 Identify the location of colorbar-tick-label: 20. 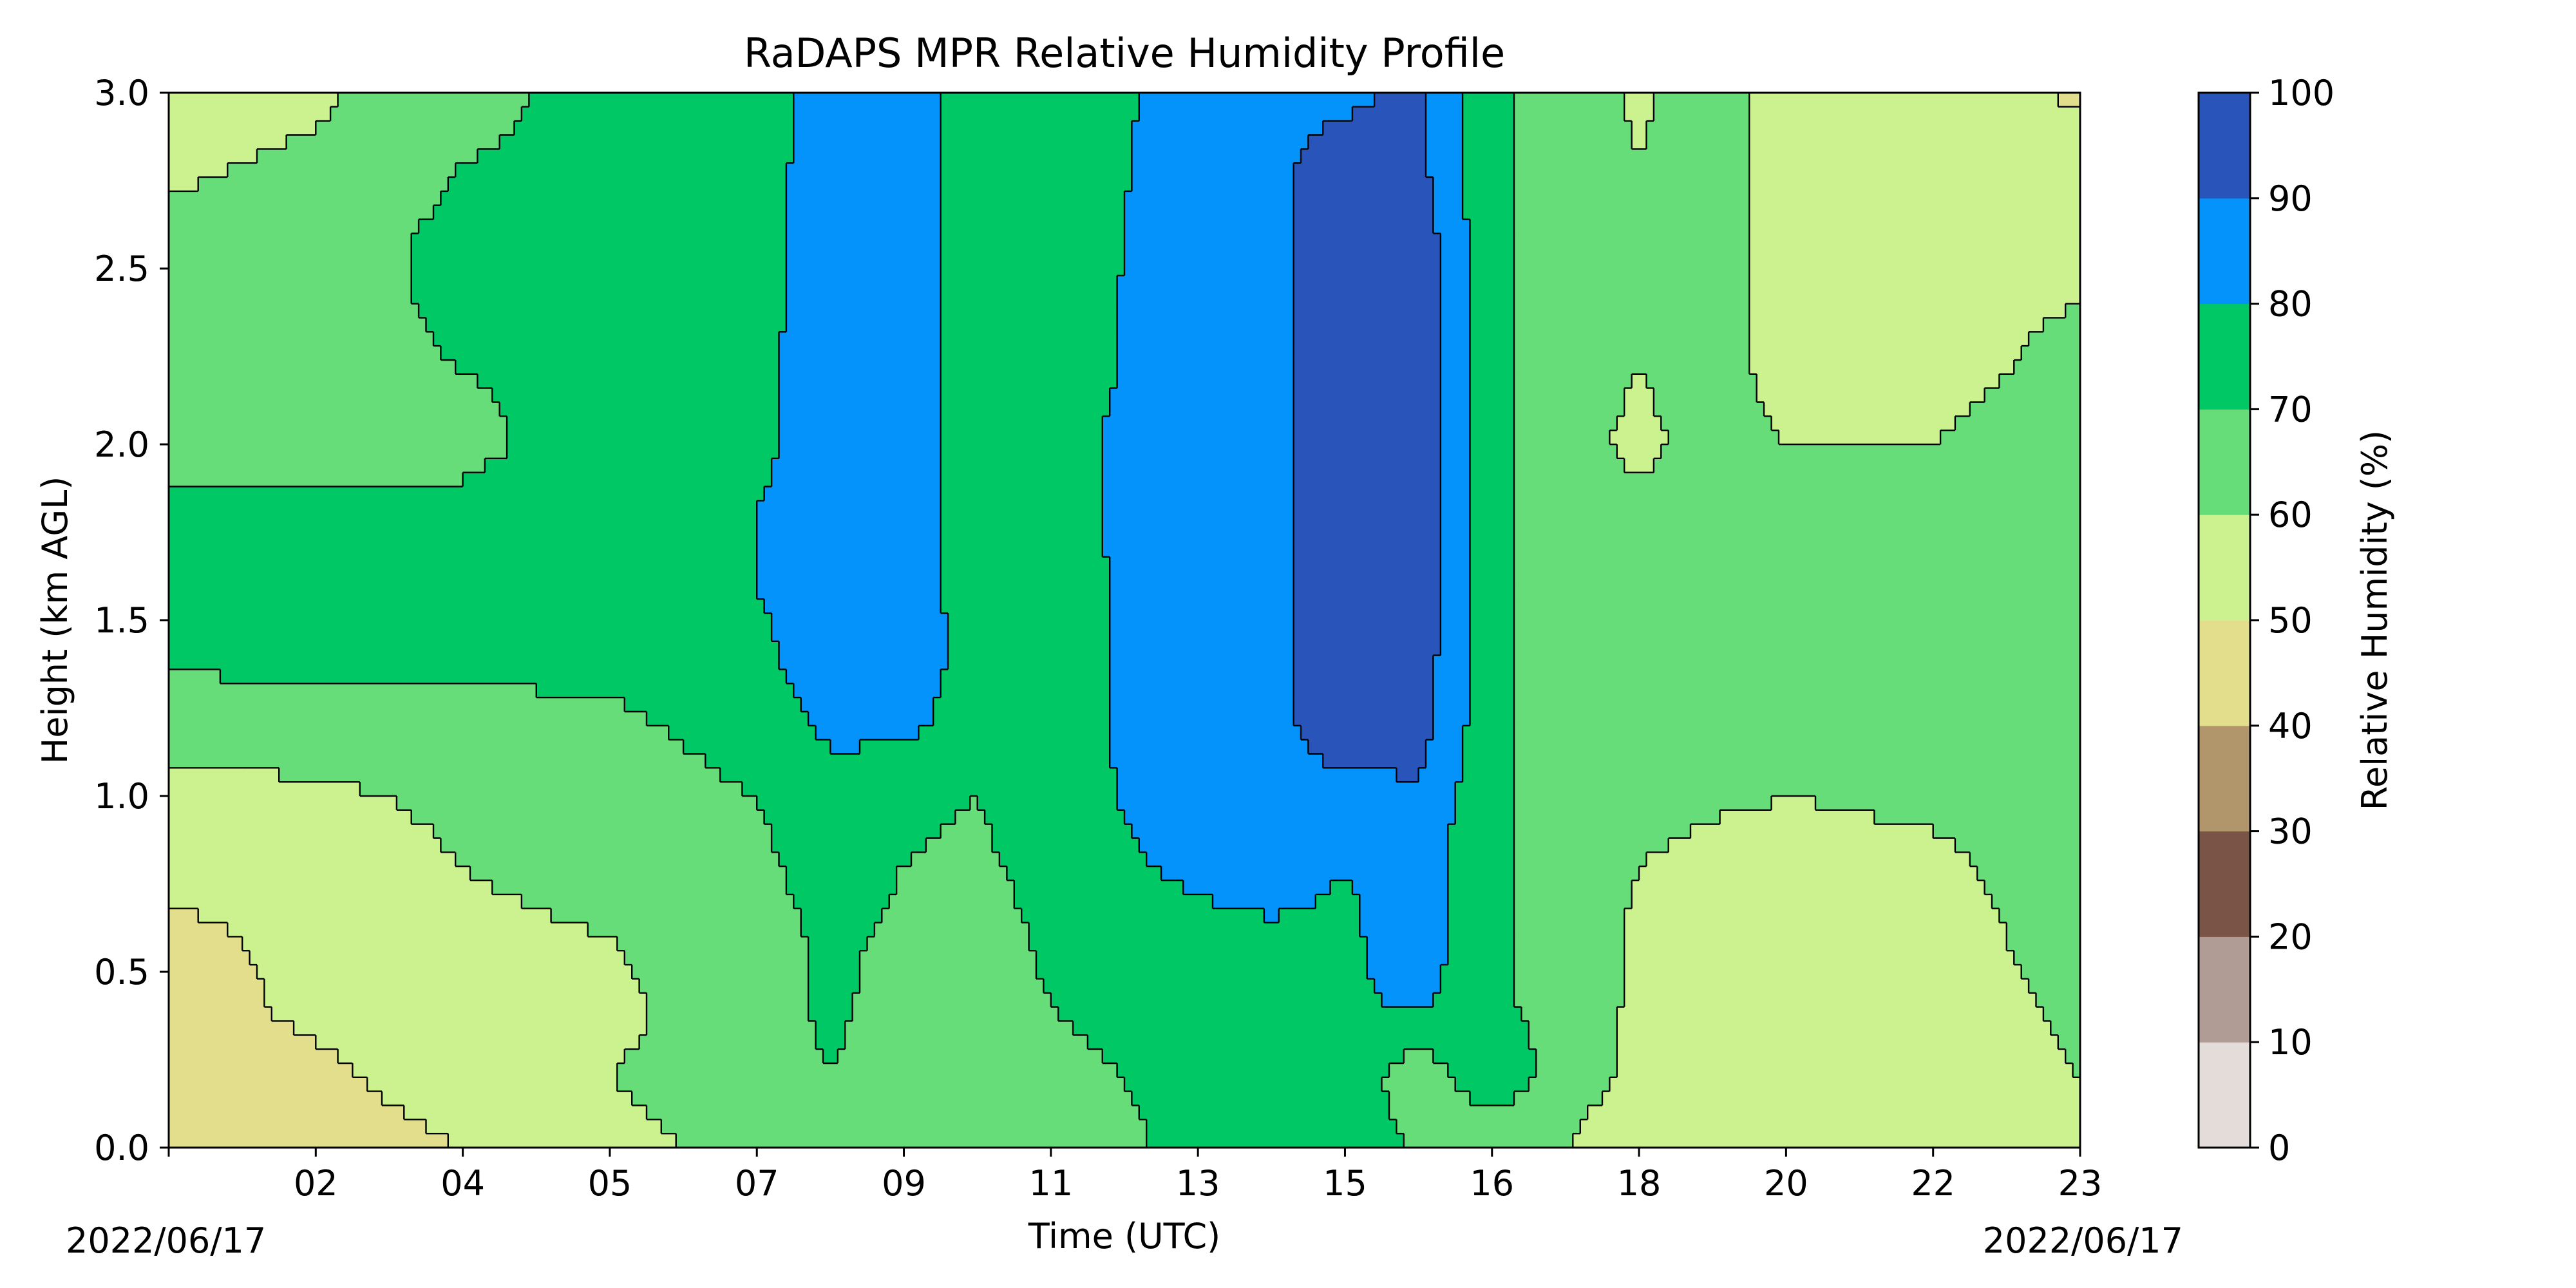
(2291, 937).